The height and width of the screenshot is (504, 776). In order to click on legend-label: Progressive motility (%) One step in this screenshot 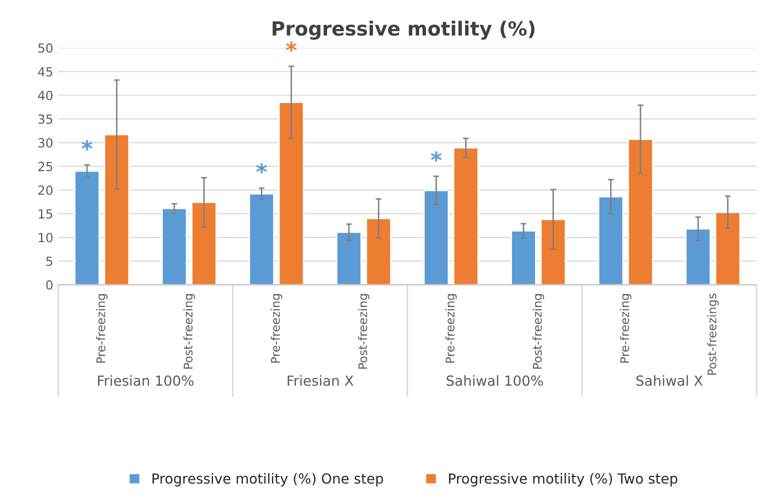, I will do `click(268, 479)`.